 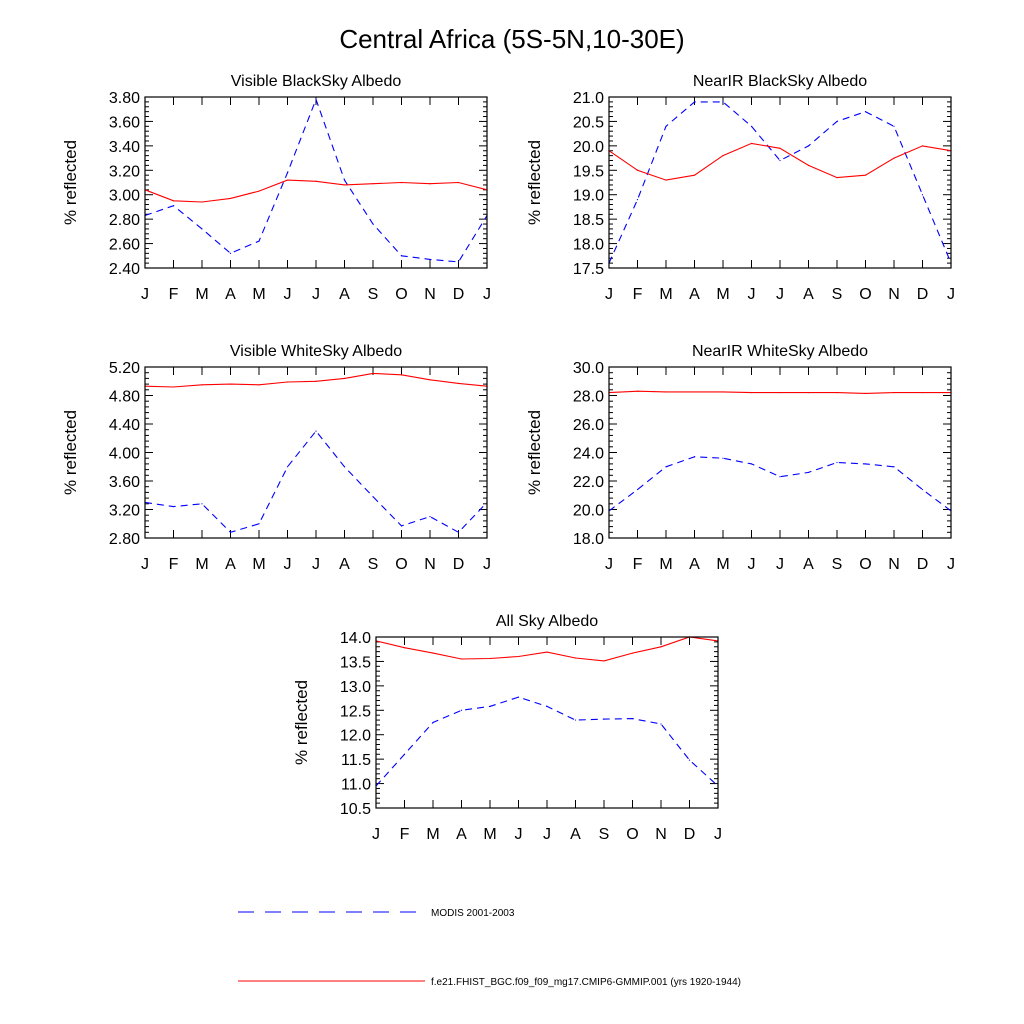 I want to click on panel-title: NearIR BlackSky Albedo, so click(x=780, y=81).